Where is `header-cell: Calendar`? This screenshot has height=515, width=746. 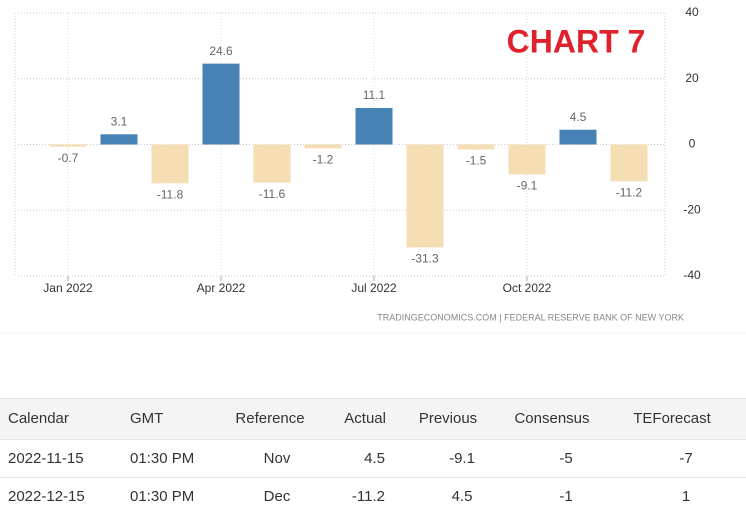 header-cell: Calendar is located at coordinates (38, 418).